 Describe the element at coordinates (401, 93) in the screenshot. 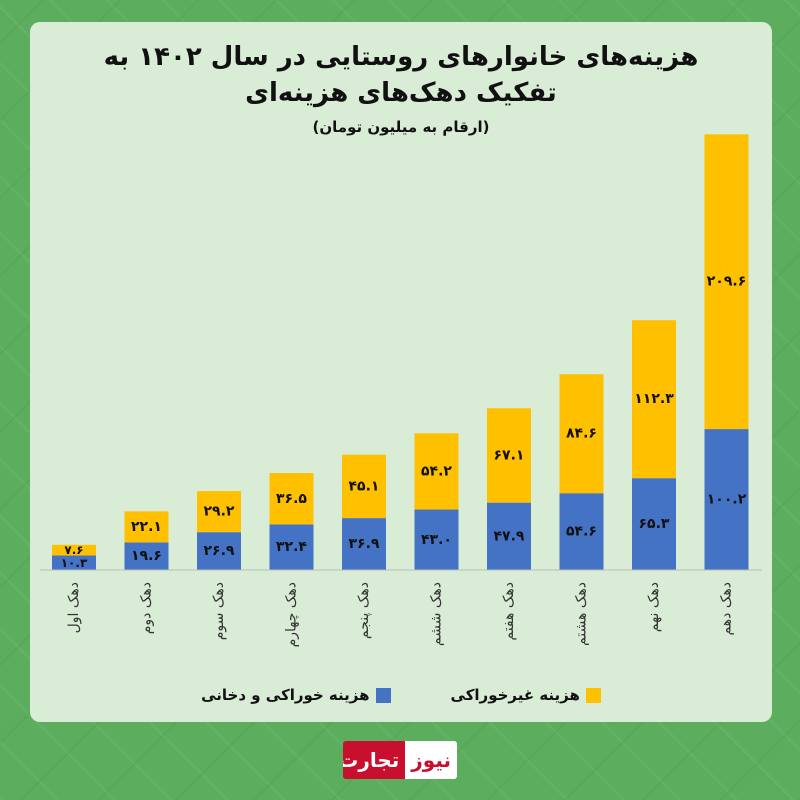

I see `chart-title-line2: تفکیک دهک‌های هزینه‌ای` at that location.